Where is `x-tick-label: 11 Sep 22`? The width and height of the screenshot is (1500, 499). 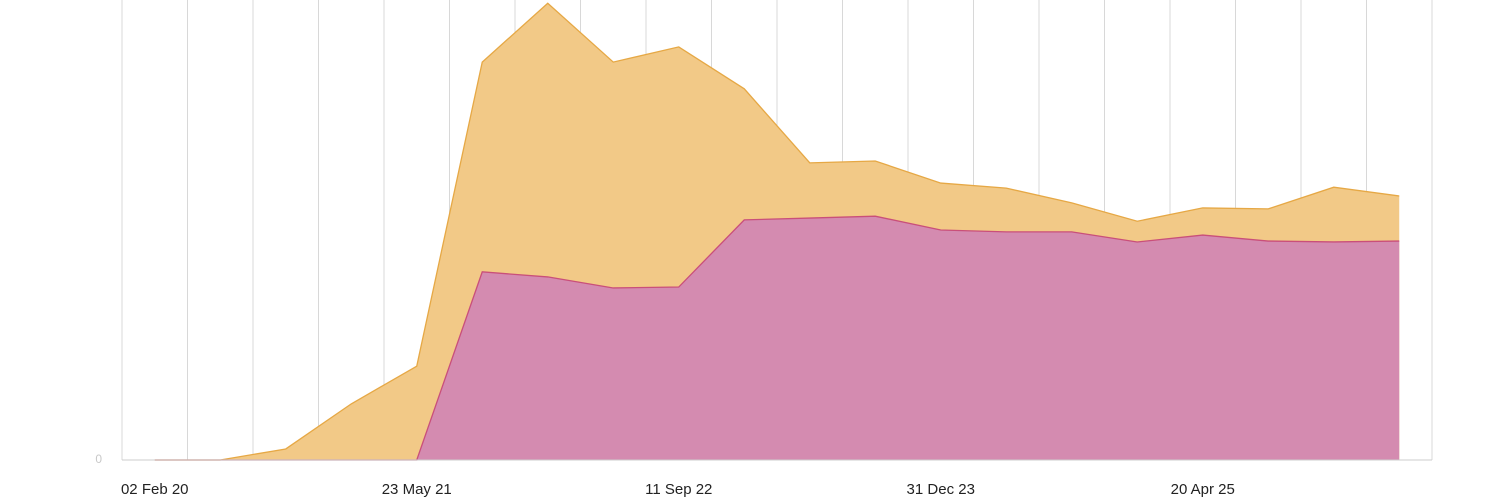
x-tick-label: 11 Sep 22 is located at coordinates (678, 489).